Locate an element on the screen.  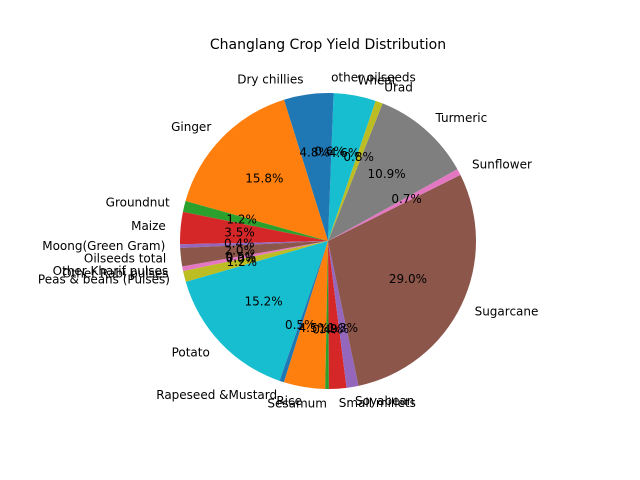
slice-label-small-millets: Small millets is located at coordinates (377, 403).